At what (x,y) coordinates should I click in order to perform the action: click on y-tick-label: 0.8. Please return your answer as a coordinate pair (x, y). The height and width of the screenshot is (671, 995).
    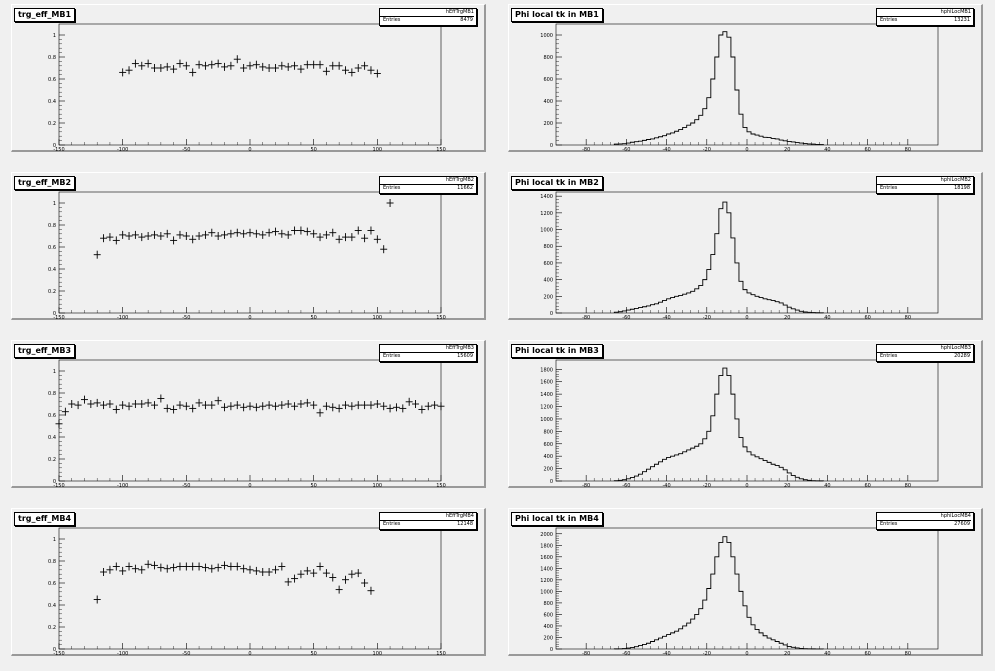
    Looking at the image, I should click on (52, 394).